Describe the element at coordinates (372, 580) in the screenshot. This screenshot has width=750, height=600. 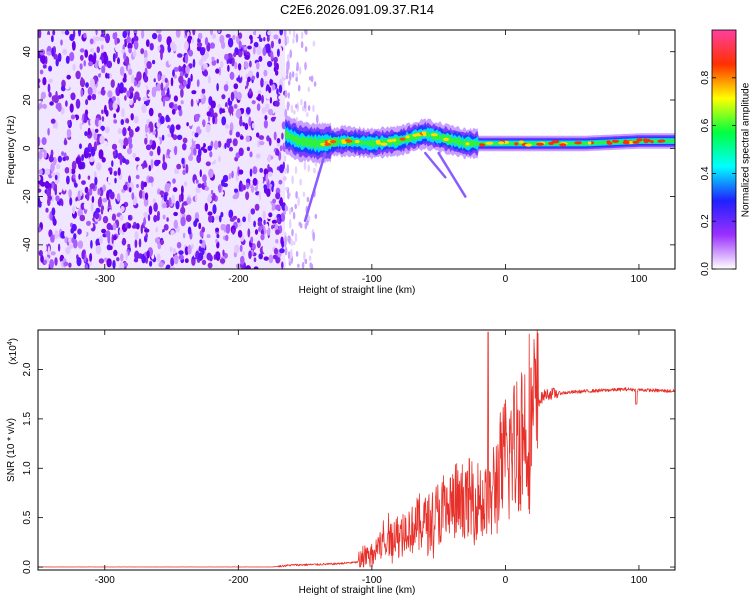
I see `x-tick-label: -100` at that location.